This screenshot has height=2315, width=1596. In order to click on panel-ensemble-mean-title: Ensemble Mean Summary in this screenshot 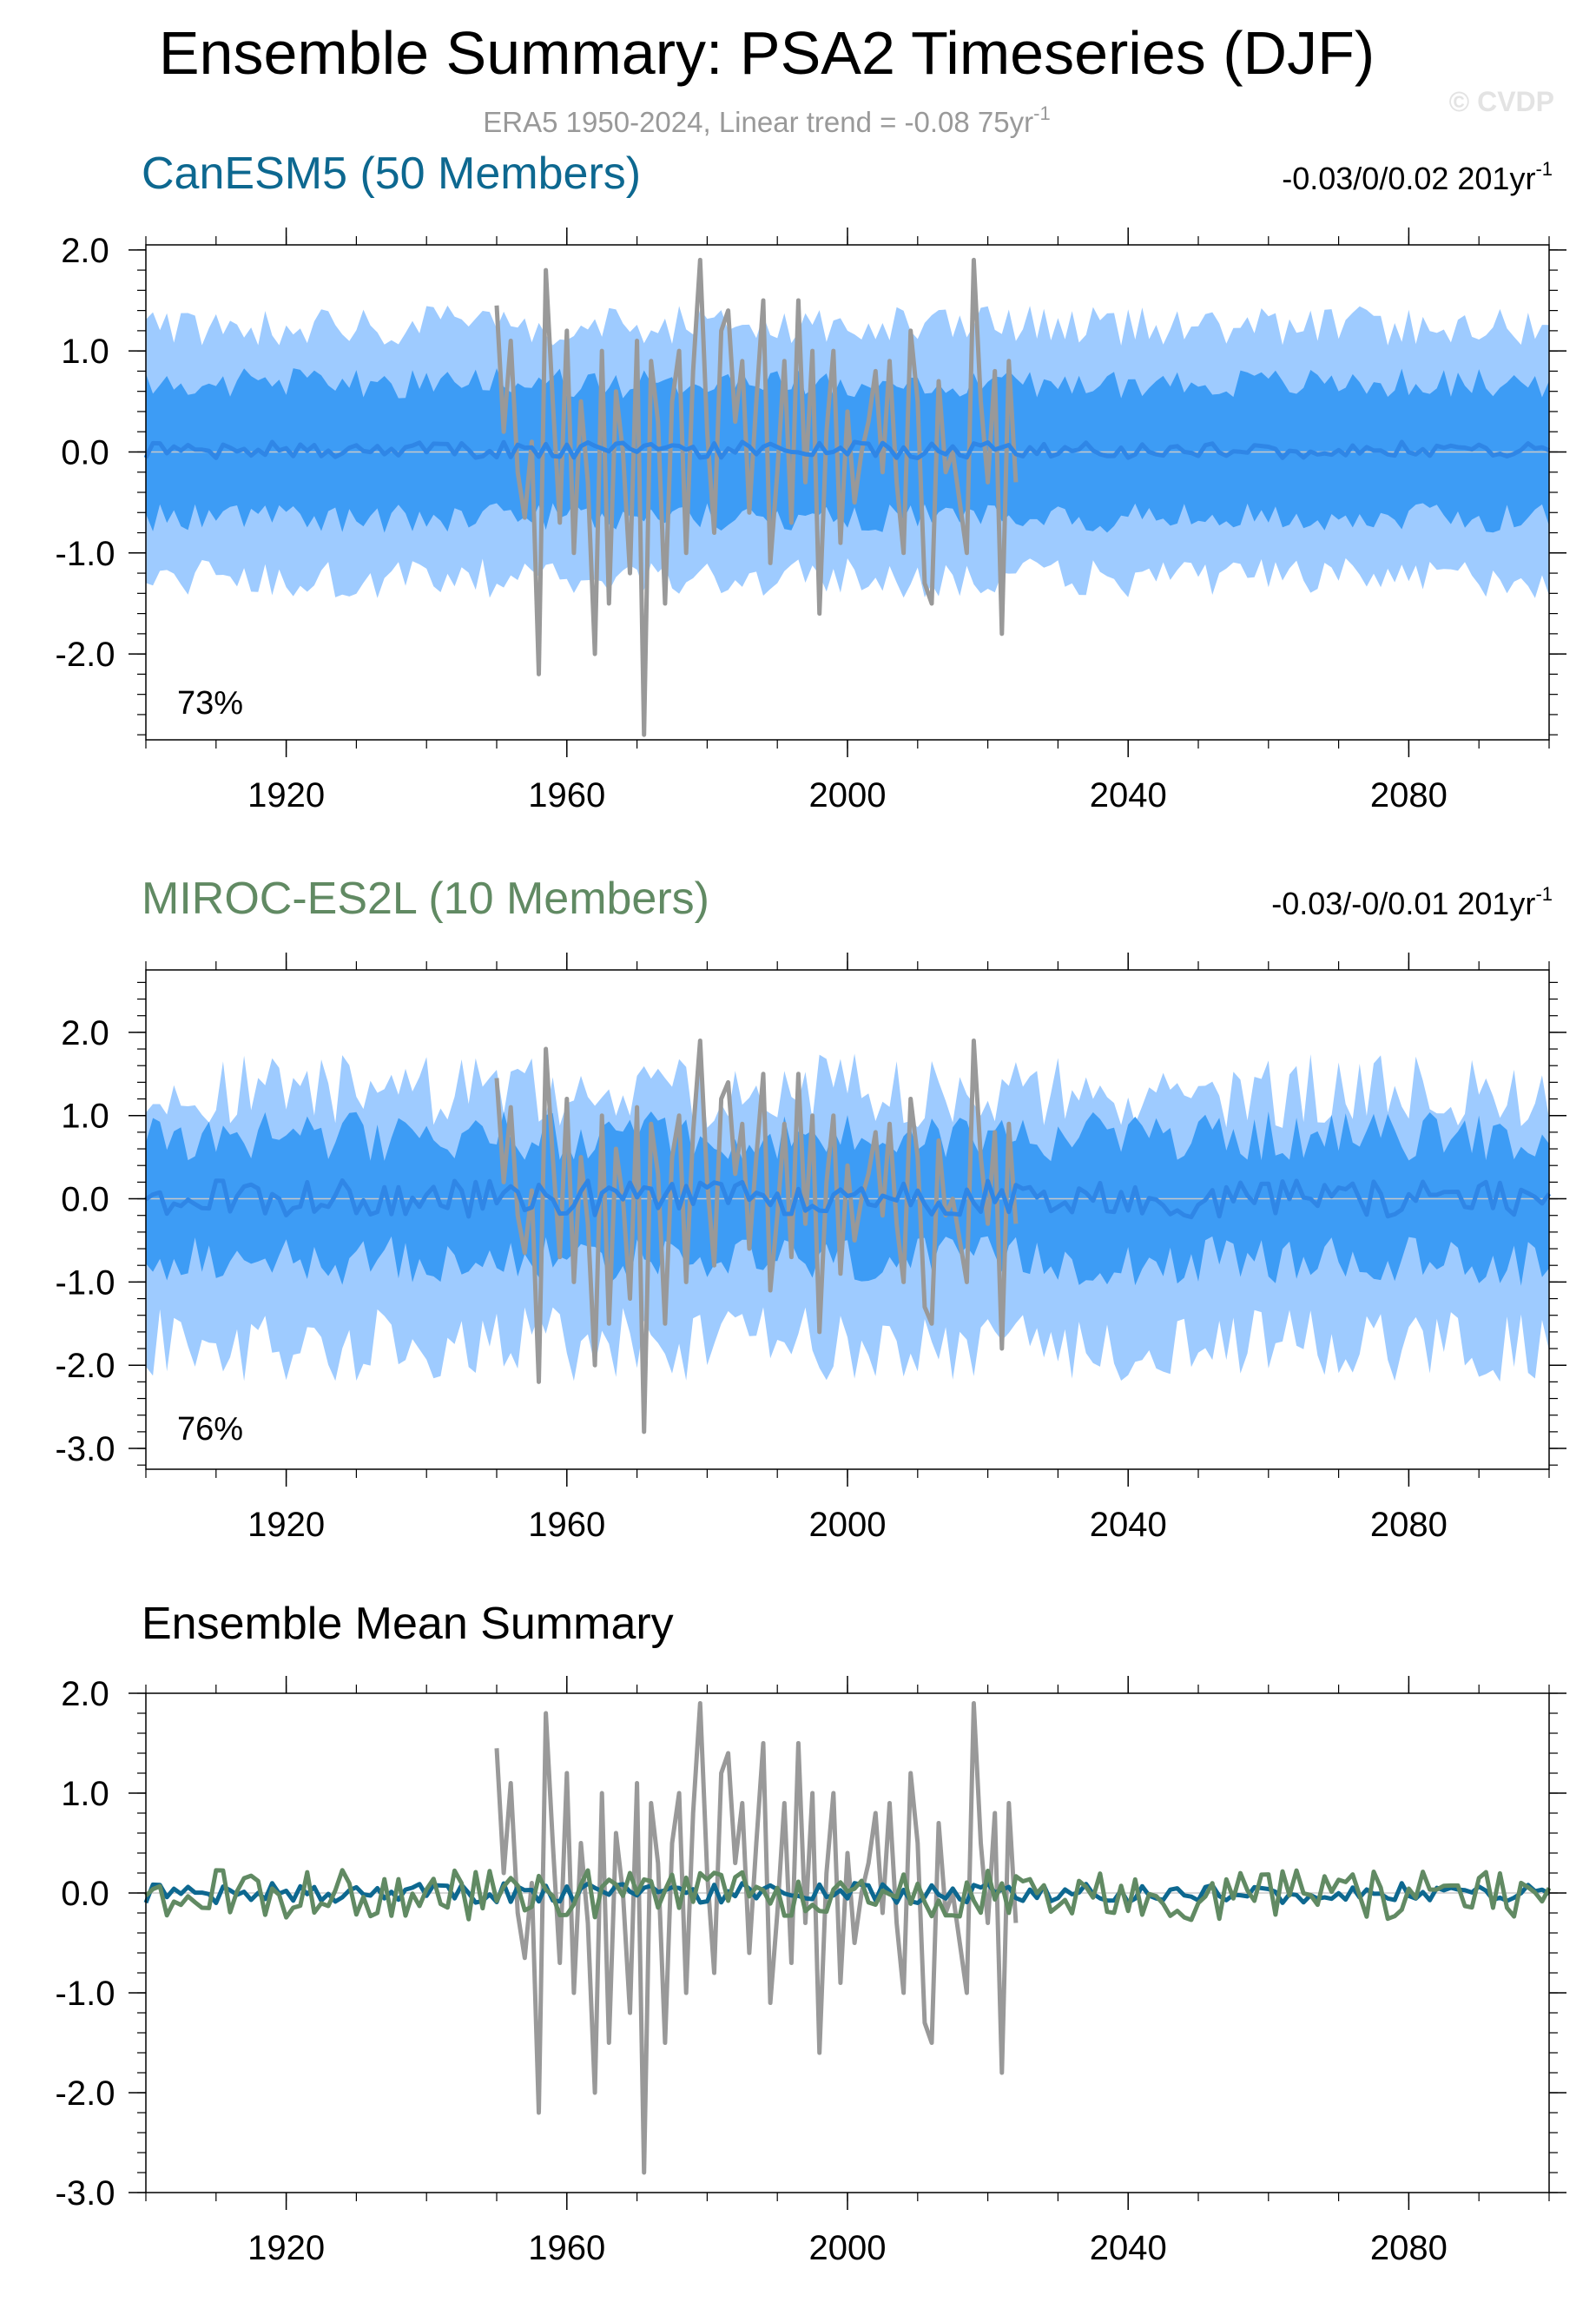, I will do `click(408, 1624)`.